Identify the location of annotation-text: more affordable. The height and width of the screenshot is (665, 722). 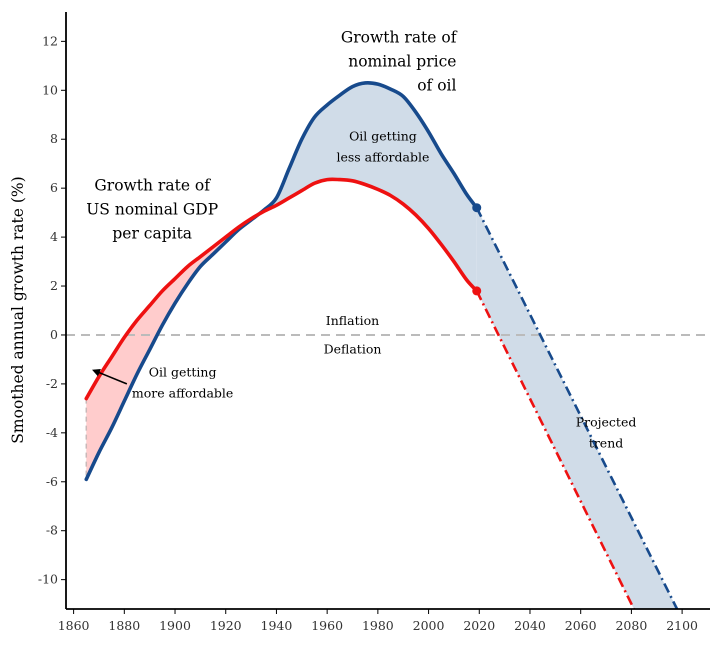
(182, 393).